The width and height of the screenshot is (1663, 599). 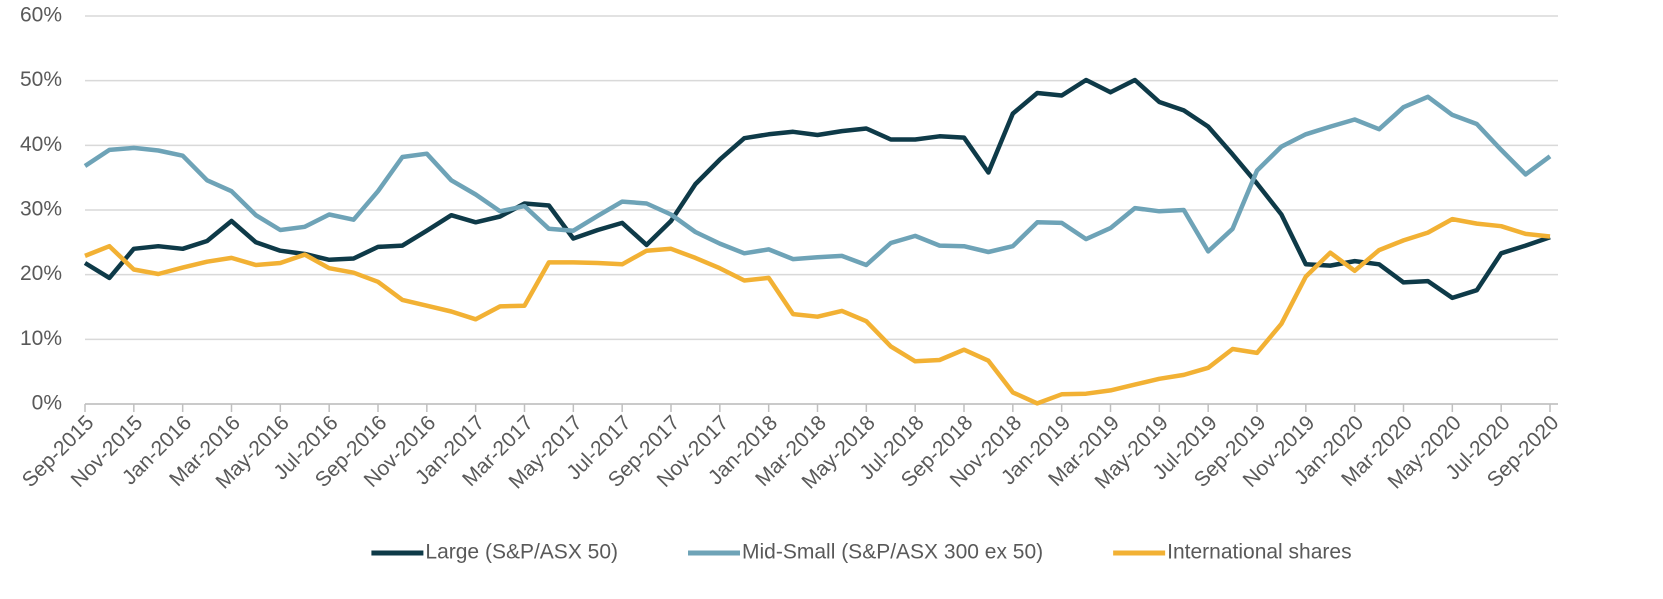 What do you see at coordinates (41, 209) in the screenshot?
I see `y-tick-label: 30%` at bounding box center [41, 209].